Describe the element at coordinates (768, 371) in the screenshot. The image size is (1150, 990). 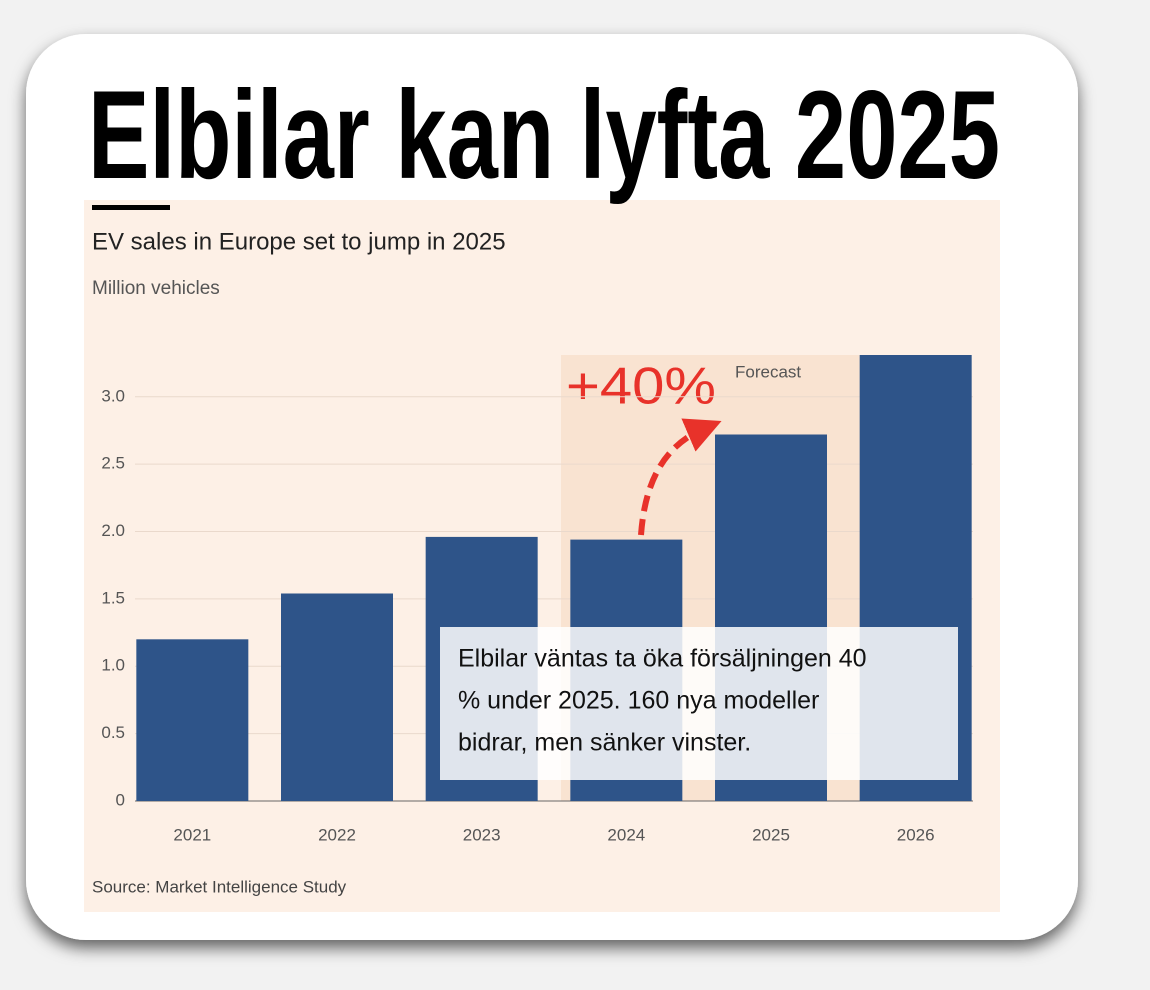
I see `forecast-label: Forecast` at that location.